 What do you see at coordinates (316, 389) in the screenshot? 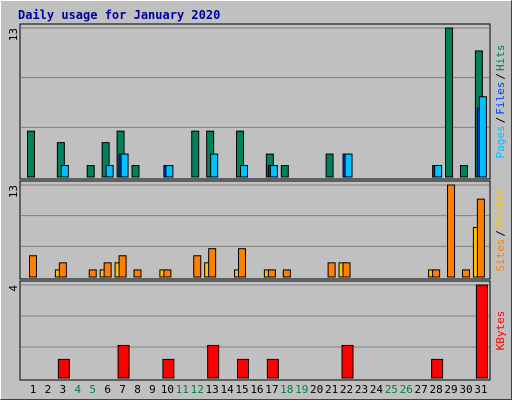
I see `x-tick-label: 20` at bounding box center [316, 389].